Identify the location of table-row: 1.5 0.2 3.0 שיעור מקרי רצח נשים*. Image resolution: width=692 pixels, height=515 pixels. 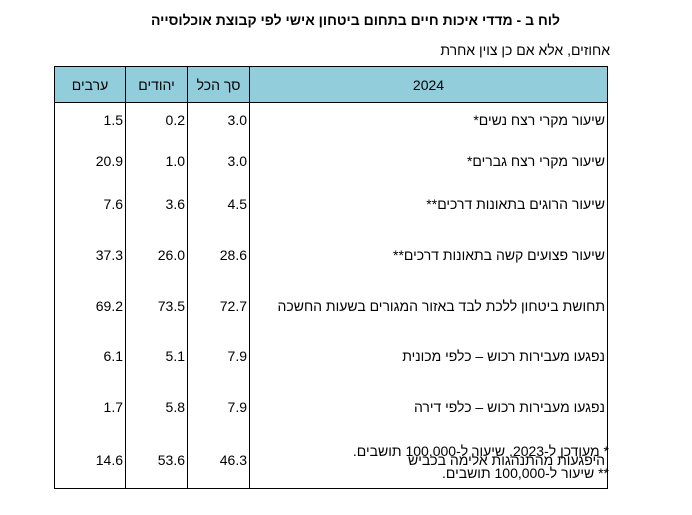
(331, 123).